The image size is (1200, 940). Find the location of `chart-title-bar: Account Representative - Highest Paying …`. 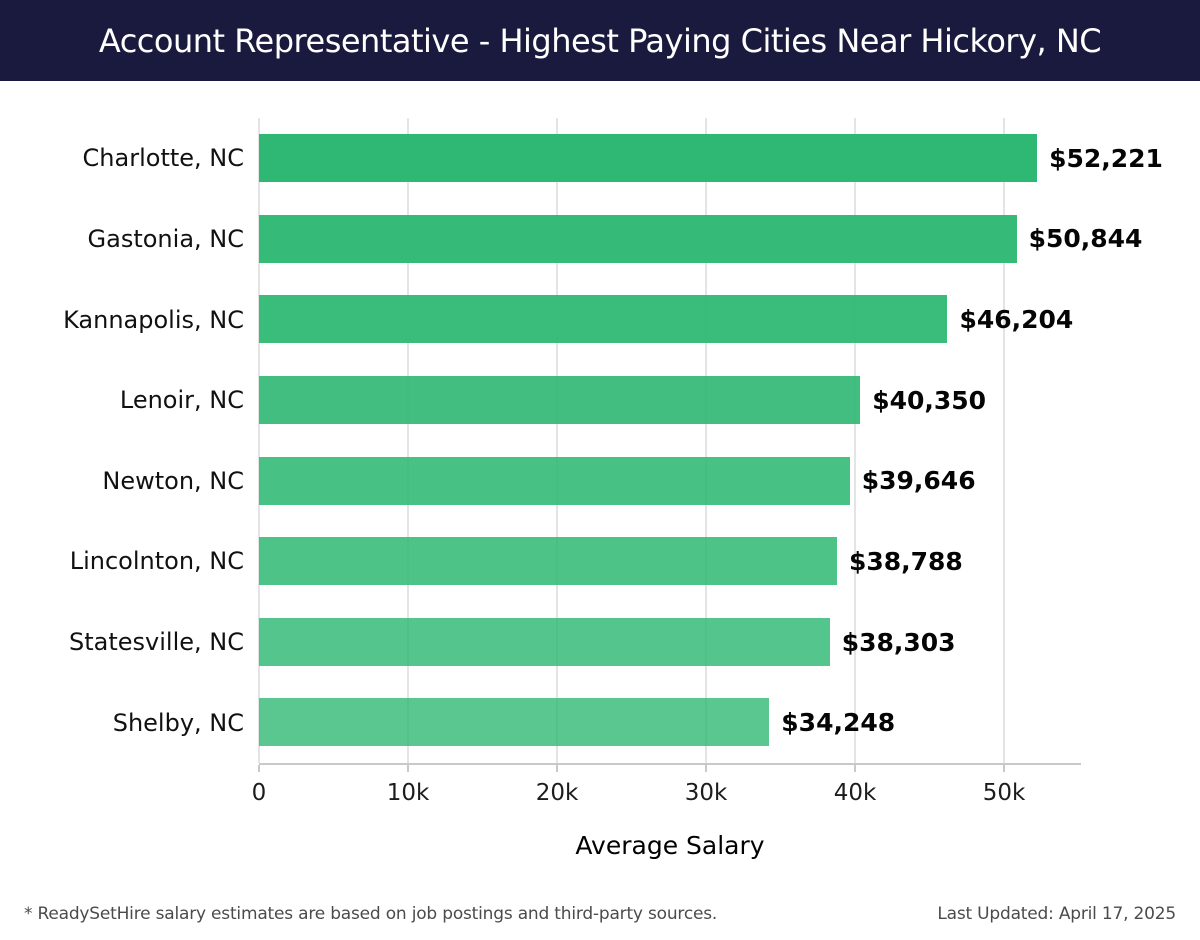

chart-title-bar: Account Representative - Highest Paying … is located at coordinates (600, 40).